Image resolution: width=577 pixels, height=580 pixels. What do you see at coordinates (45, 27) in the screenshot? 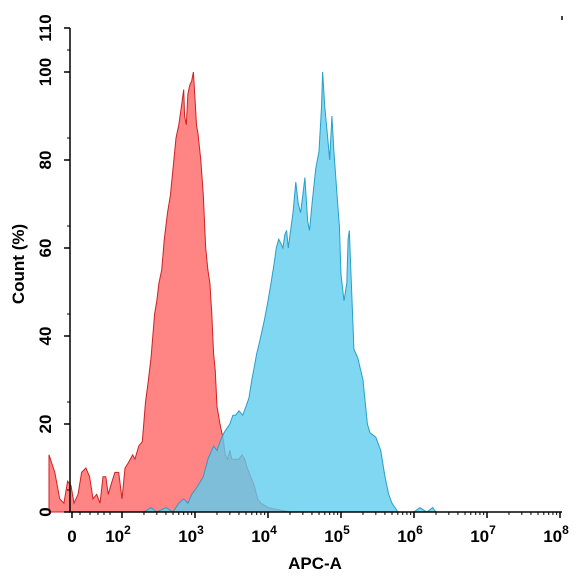
I see `y-tick-label: 110` at bounding box center [45, 27].